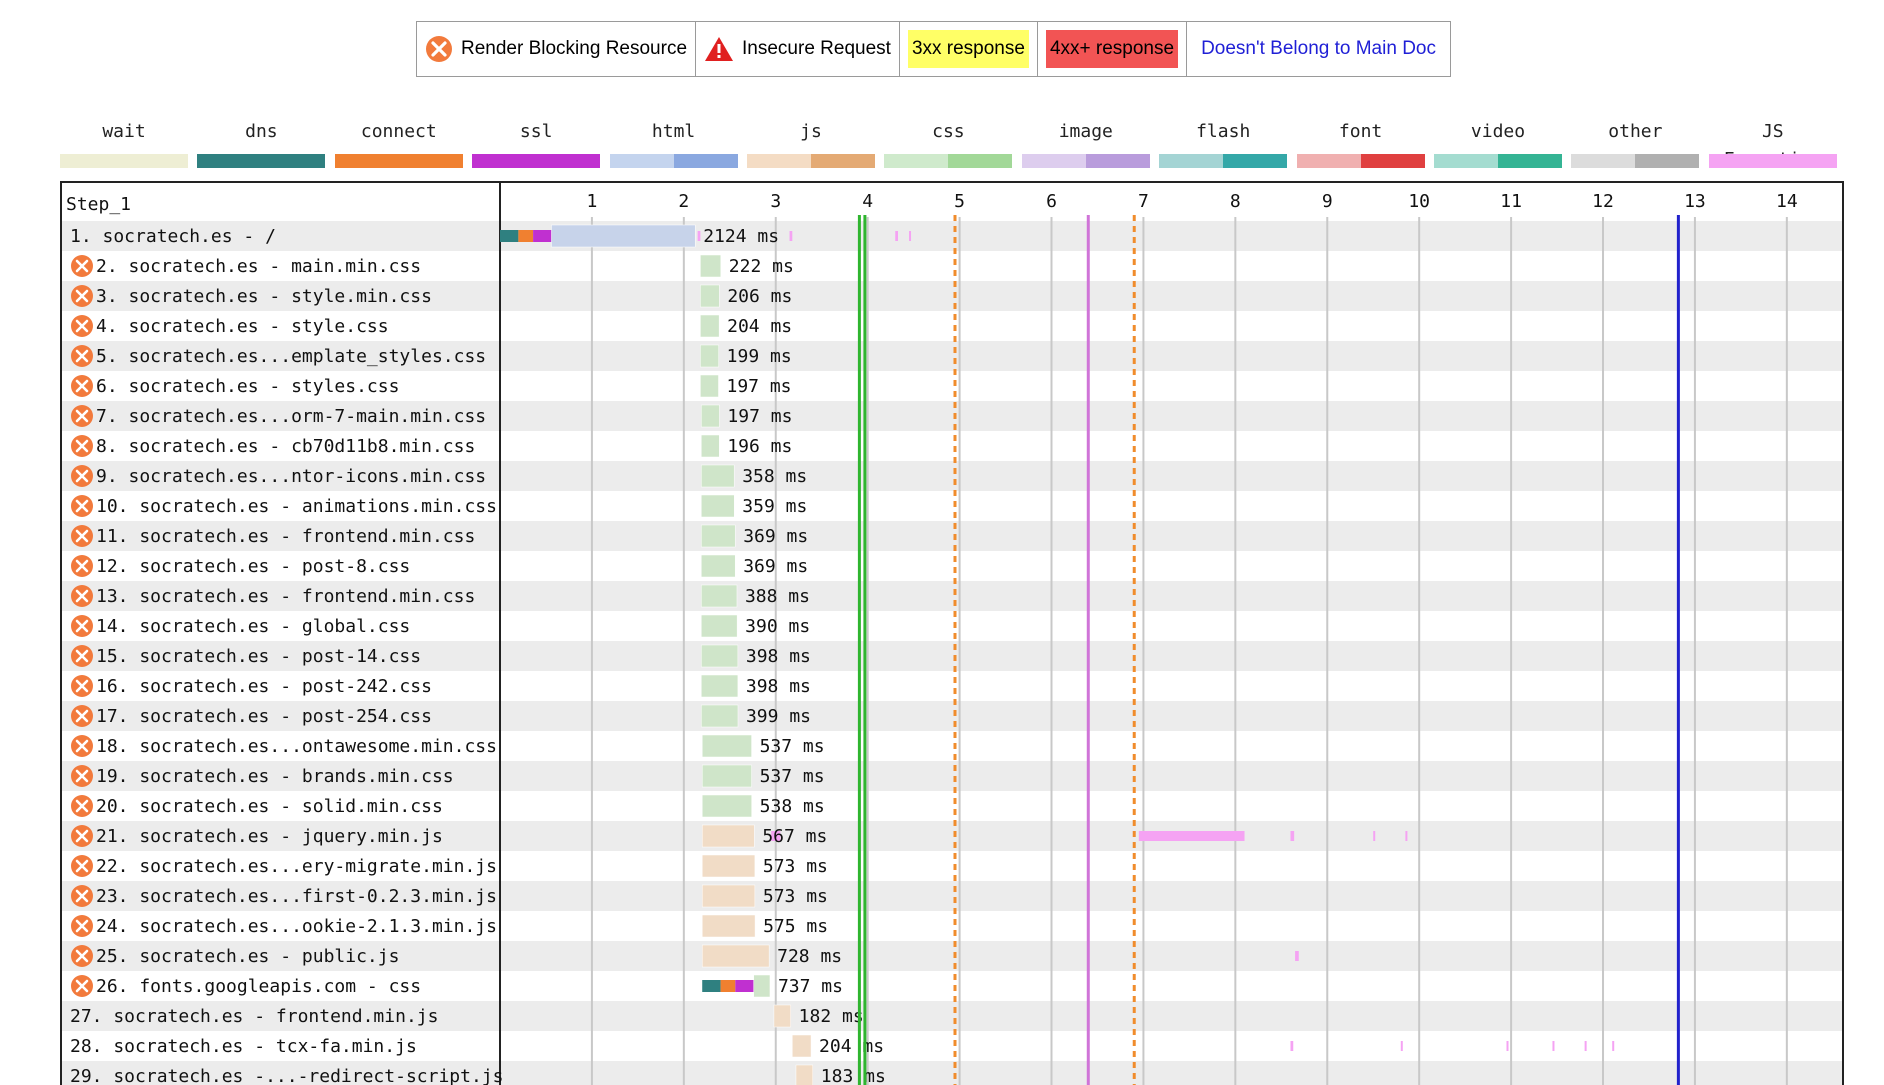  What do you see at coordinates (777, 596) in the screenshot?
I see `duration-label: 388 ms` at bounding box center [777, 596].